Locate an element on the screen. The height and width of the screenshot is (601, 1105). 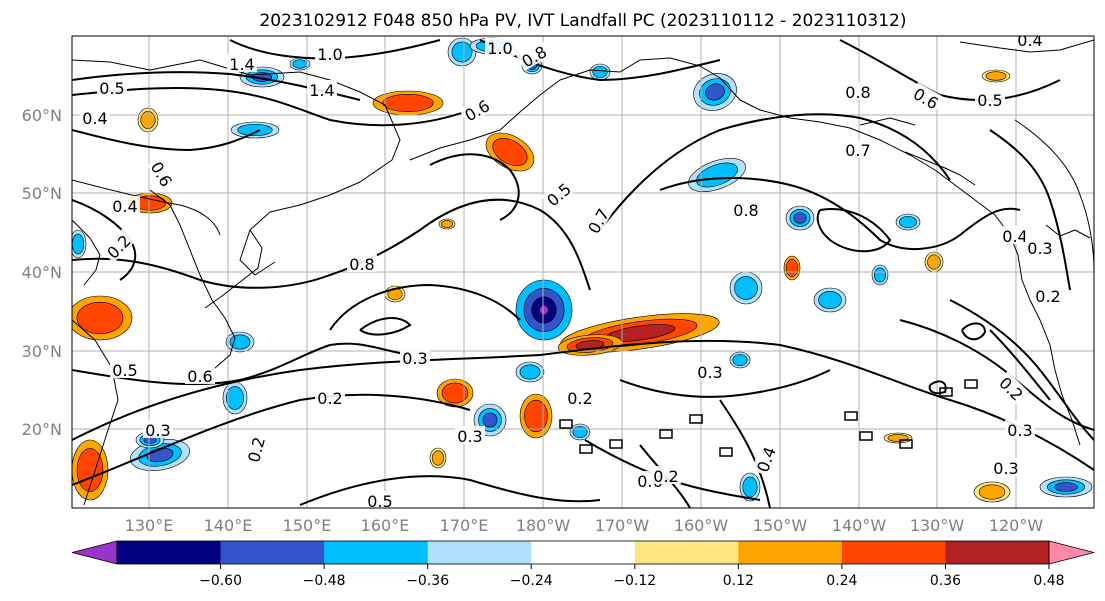
colorbar-tick-label: −0.24 is located at coordinates (531, 581).